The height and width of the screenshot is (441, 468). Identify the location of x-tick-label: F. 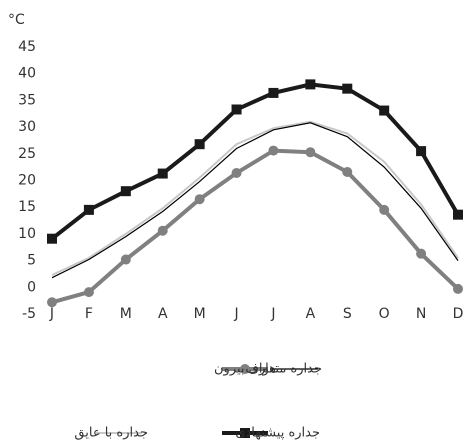
(89, 314).